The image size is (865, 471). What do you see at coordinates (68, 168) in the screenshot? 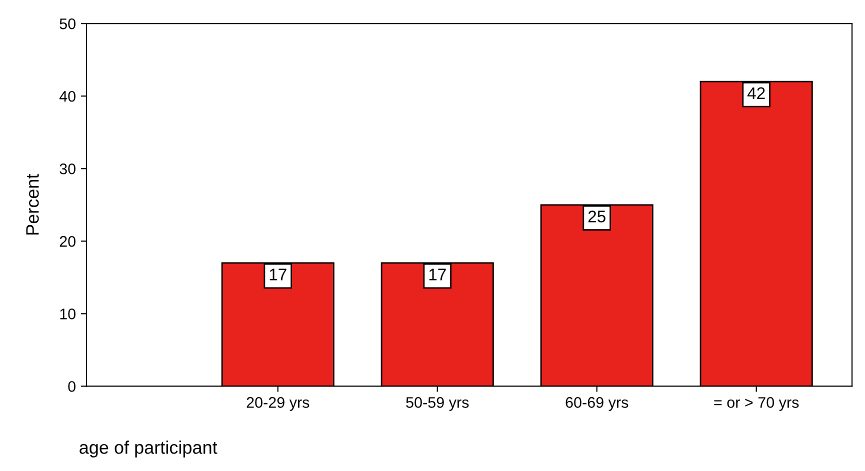
I see `y-tick-label: 30` at bounding box center [68, 168].